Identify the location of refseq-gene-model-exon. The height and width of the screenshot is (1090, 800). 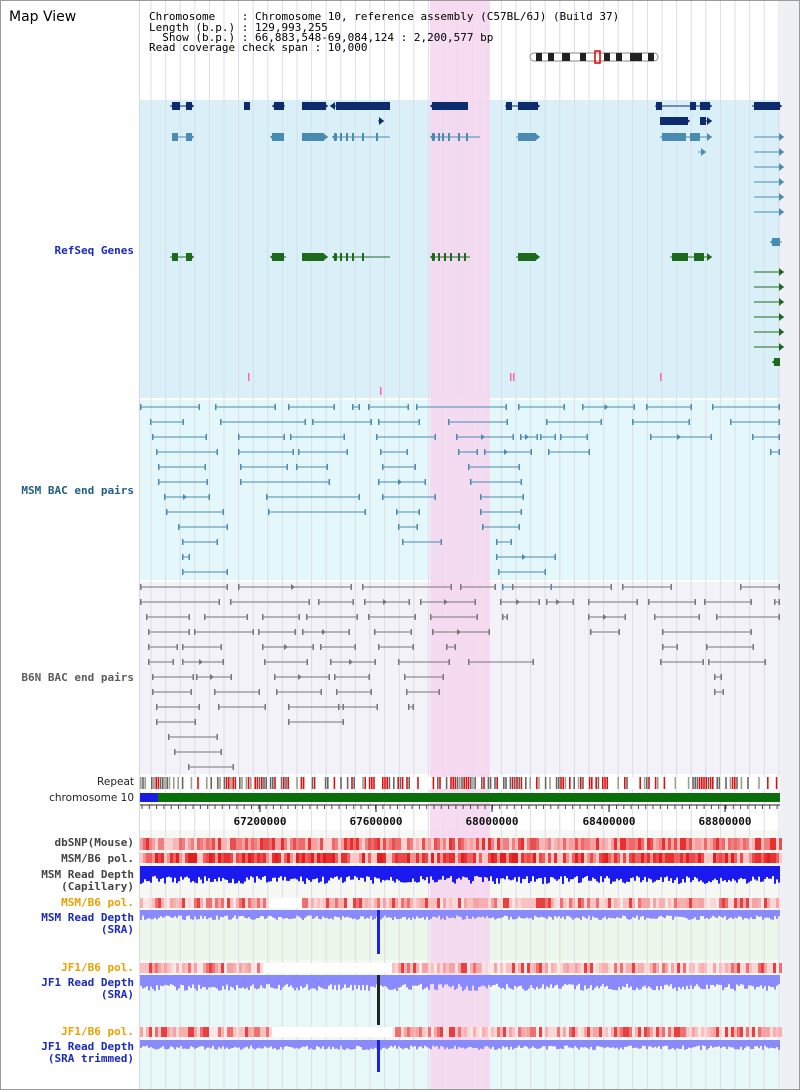
(363, 257).